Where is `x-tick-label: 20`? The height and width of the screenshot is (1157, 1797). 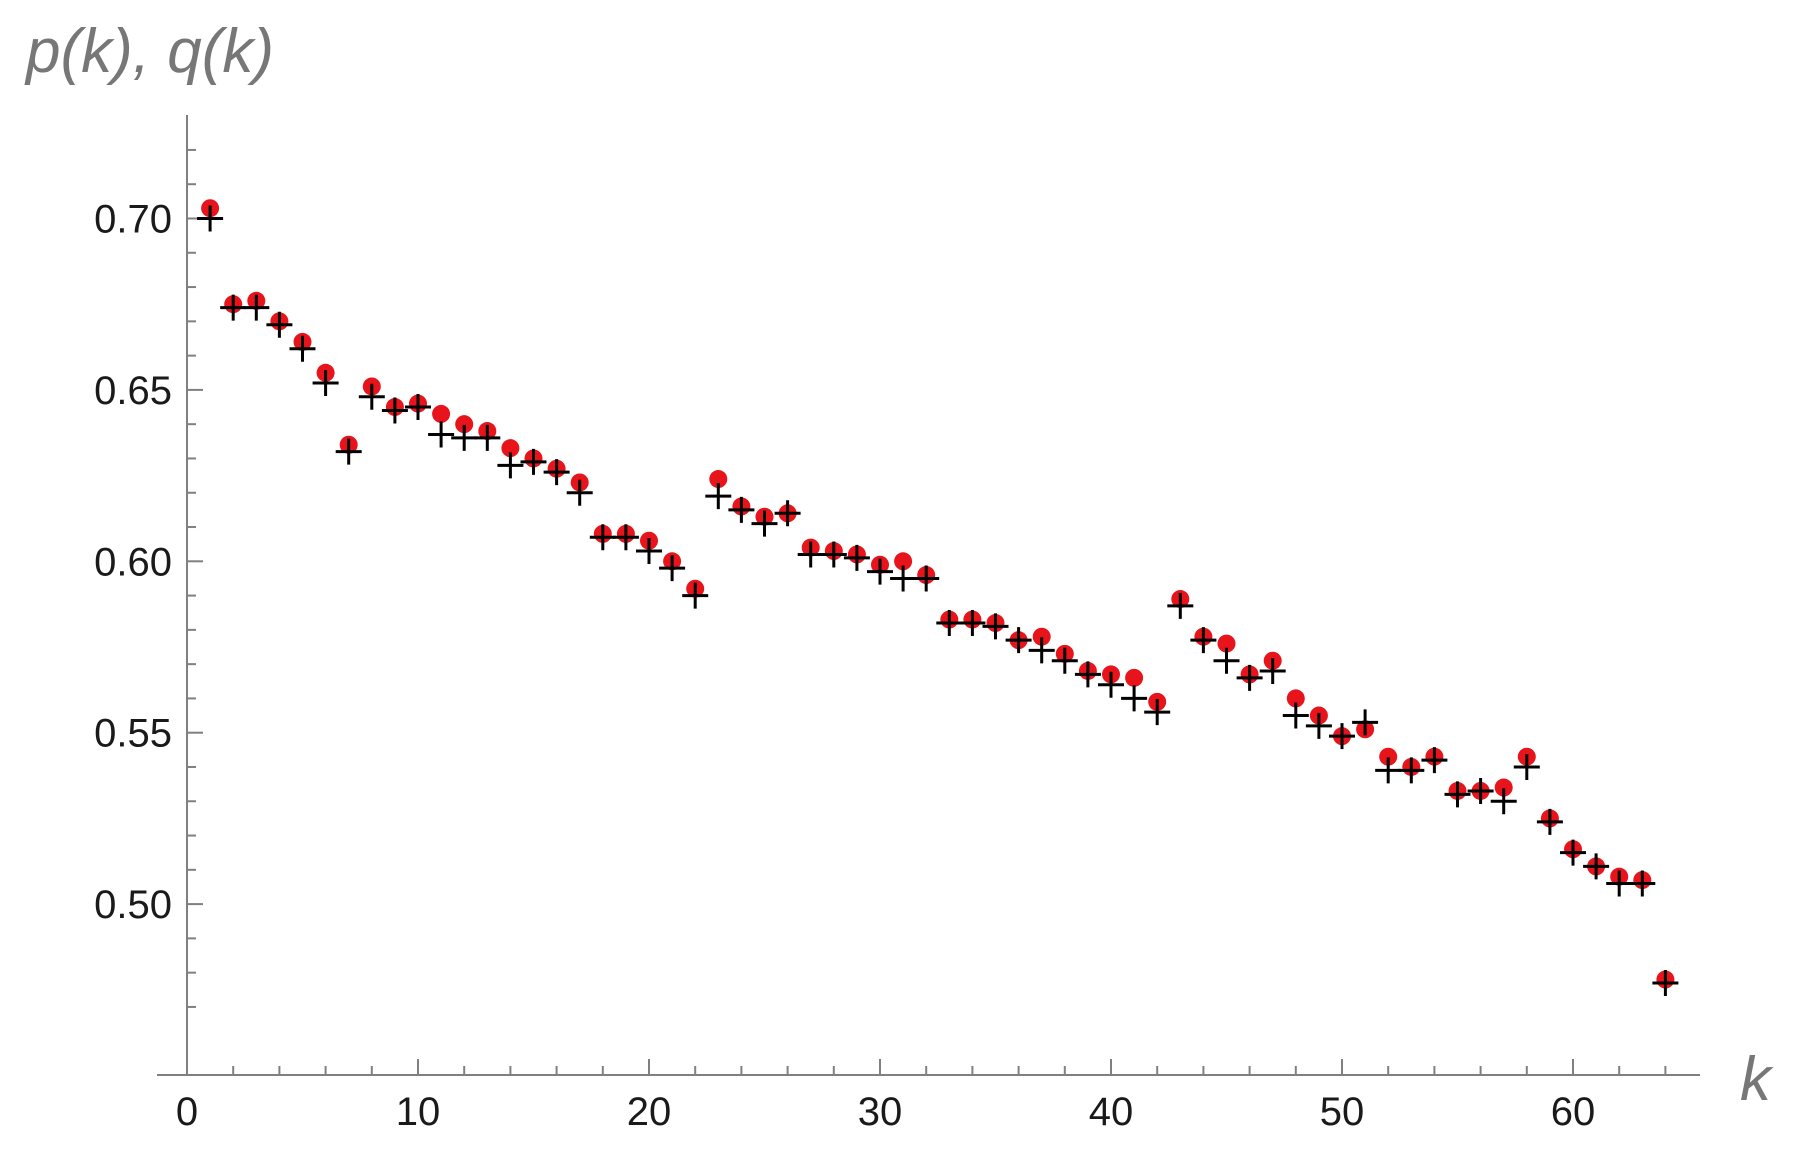
x-tick-label: 20 is located at coordinates (649, 1112).